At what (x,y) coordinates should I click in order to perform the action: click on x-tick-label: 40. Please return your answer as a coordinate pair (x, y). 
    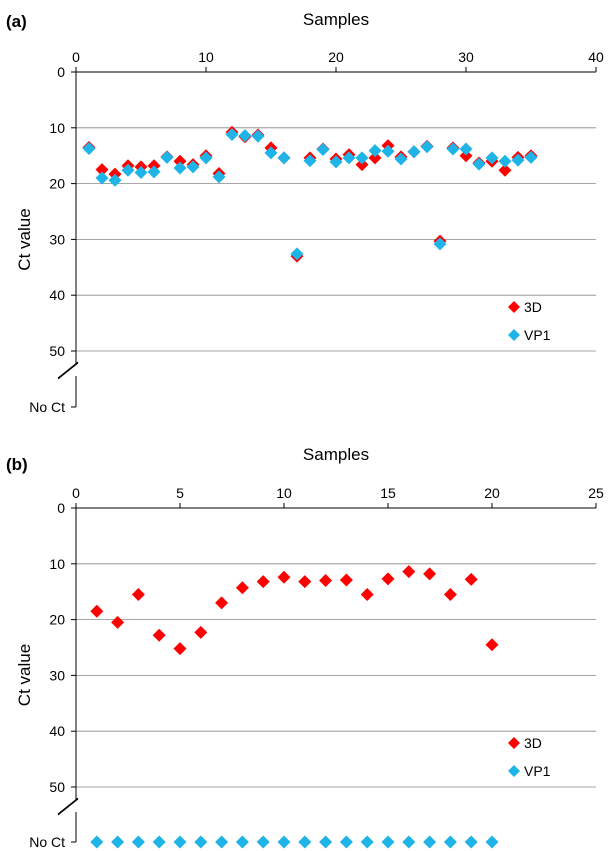
    Looking at the image, I should click on (596, 57).